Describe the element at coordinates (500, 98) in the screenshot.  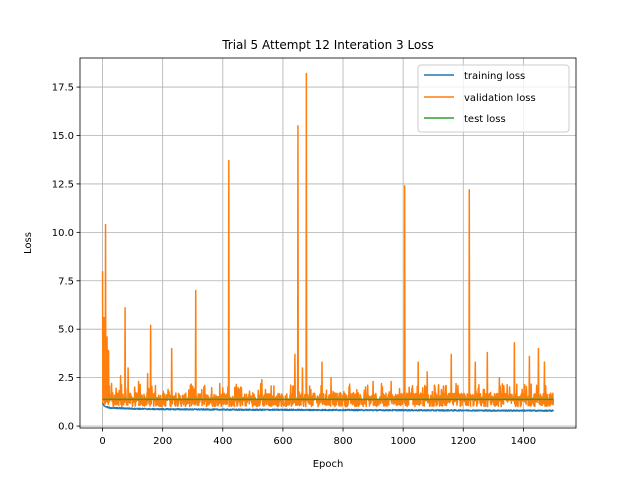
I see `legend-label-validation: validation loss` at that location.